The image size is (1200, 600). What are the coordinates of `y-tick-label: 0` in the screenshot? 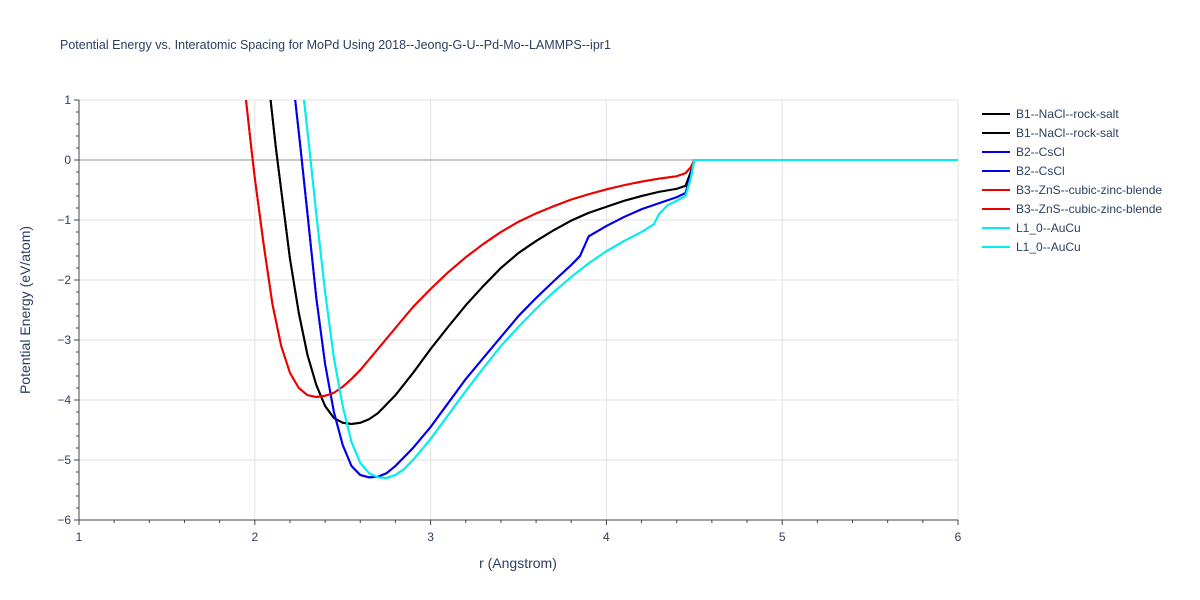 It's located at (67, 160).